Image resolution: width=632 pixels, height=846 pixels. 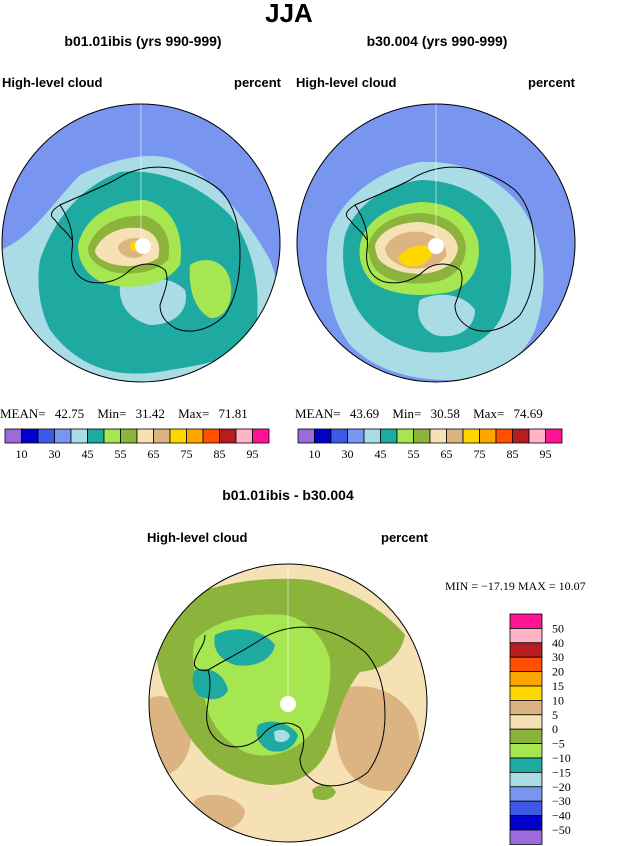 I want to click on panel2-variable-label: High-level cloud, so click(x=346, y=82).